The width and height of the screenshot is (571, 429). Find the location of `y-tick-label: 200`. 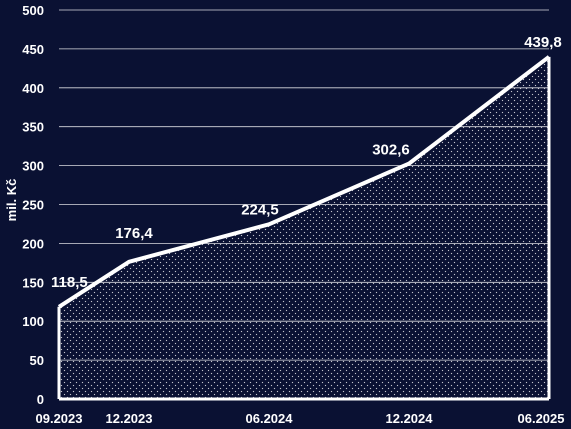

y-tick-label: 200 is located at coordinates (33, 243).